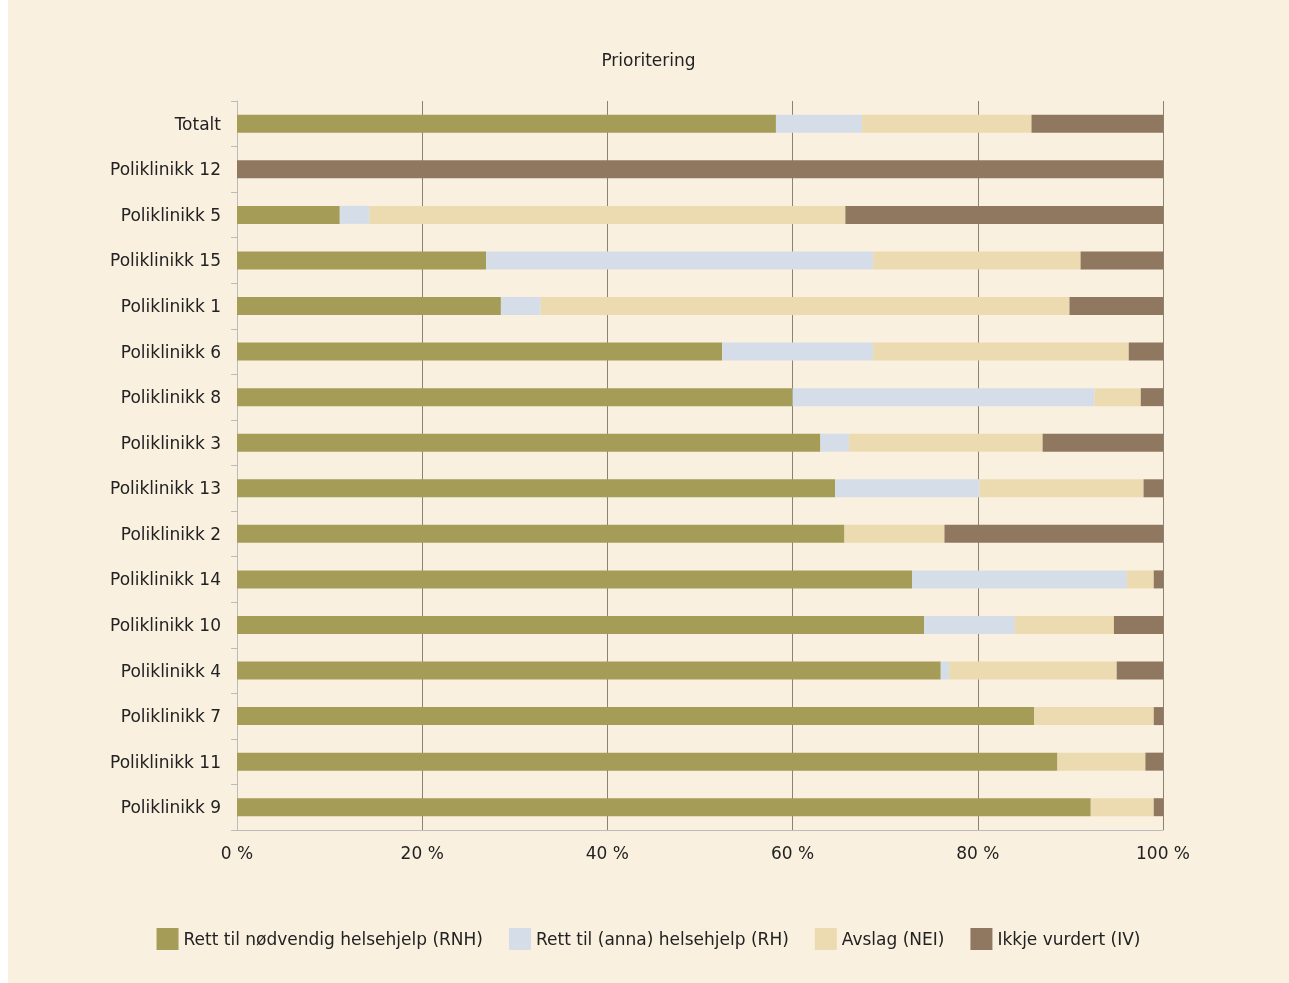 The image size is (1289, 983). Describe the element at coordinates (170, 351) in the screenshot. I see `y-tick-label: Poliklinikk 6` at that location.